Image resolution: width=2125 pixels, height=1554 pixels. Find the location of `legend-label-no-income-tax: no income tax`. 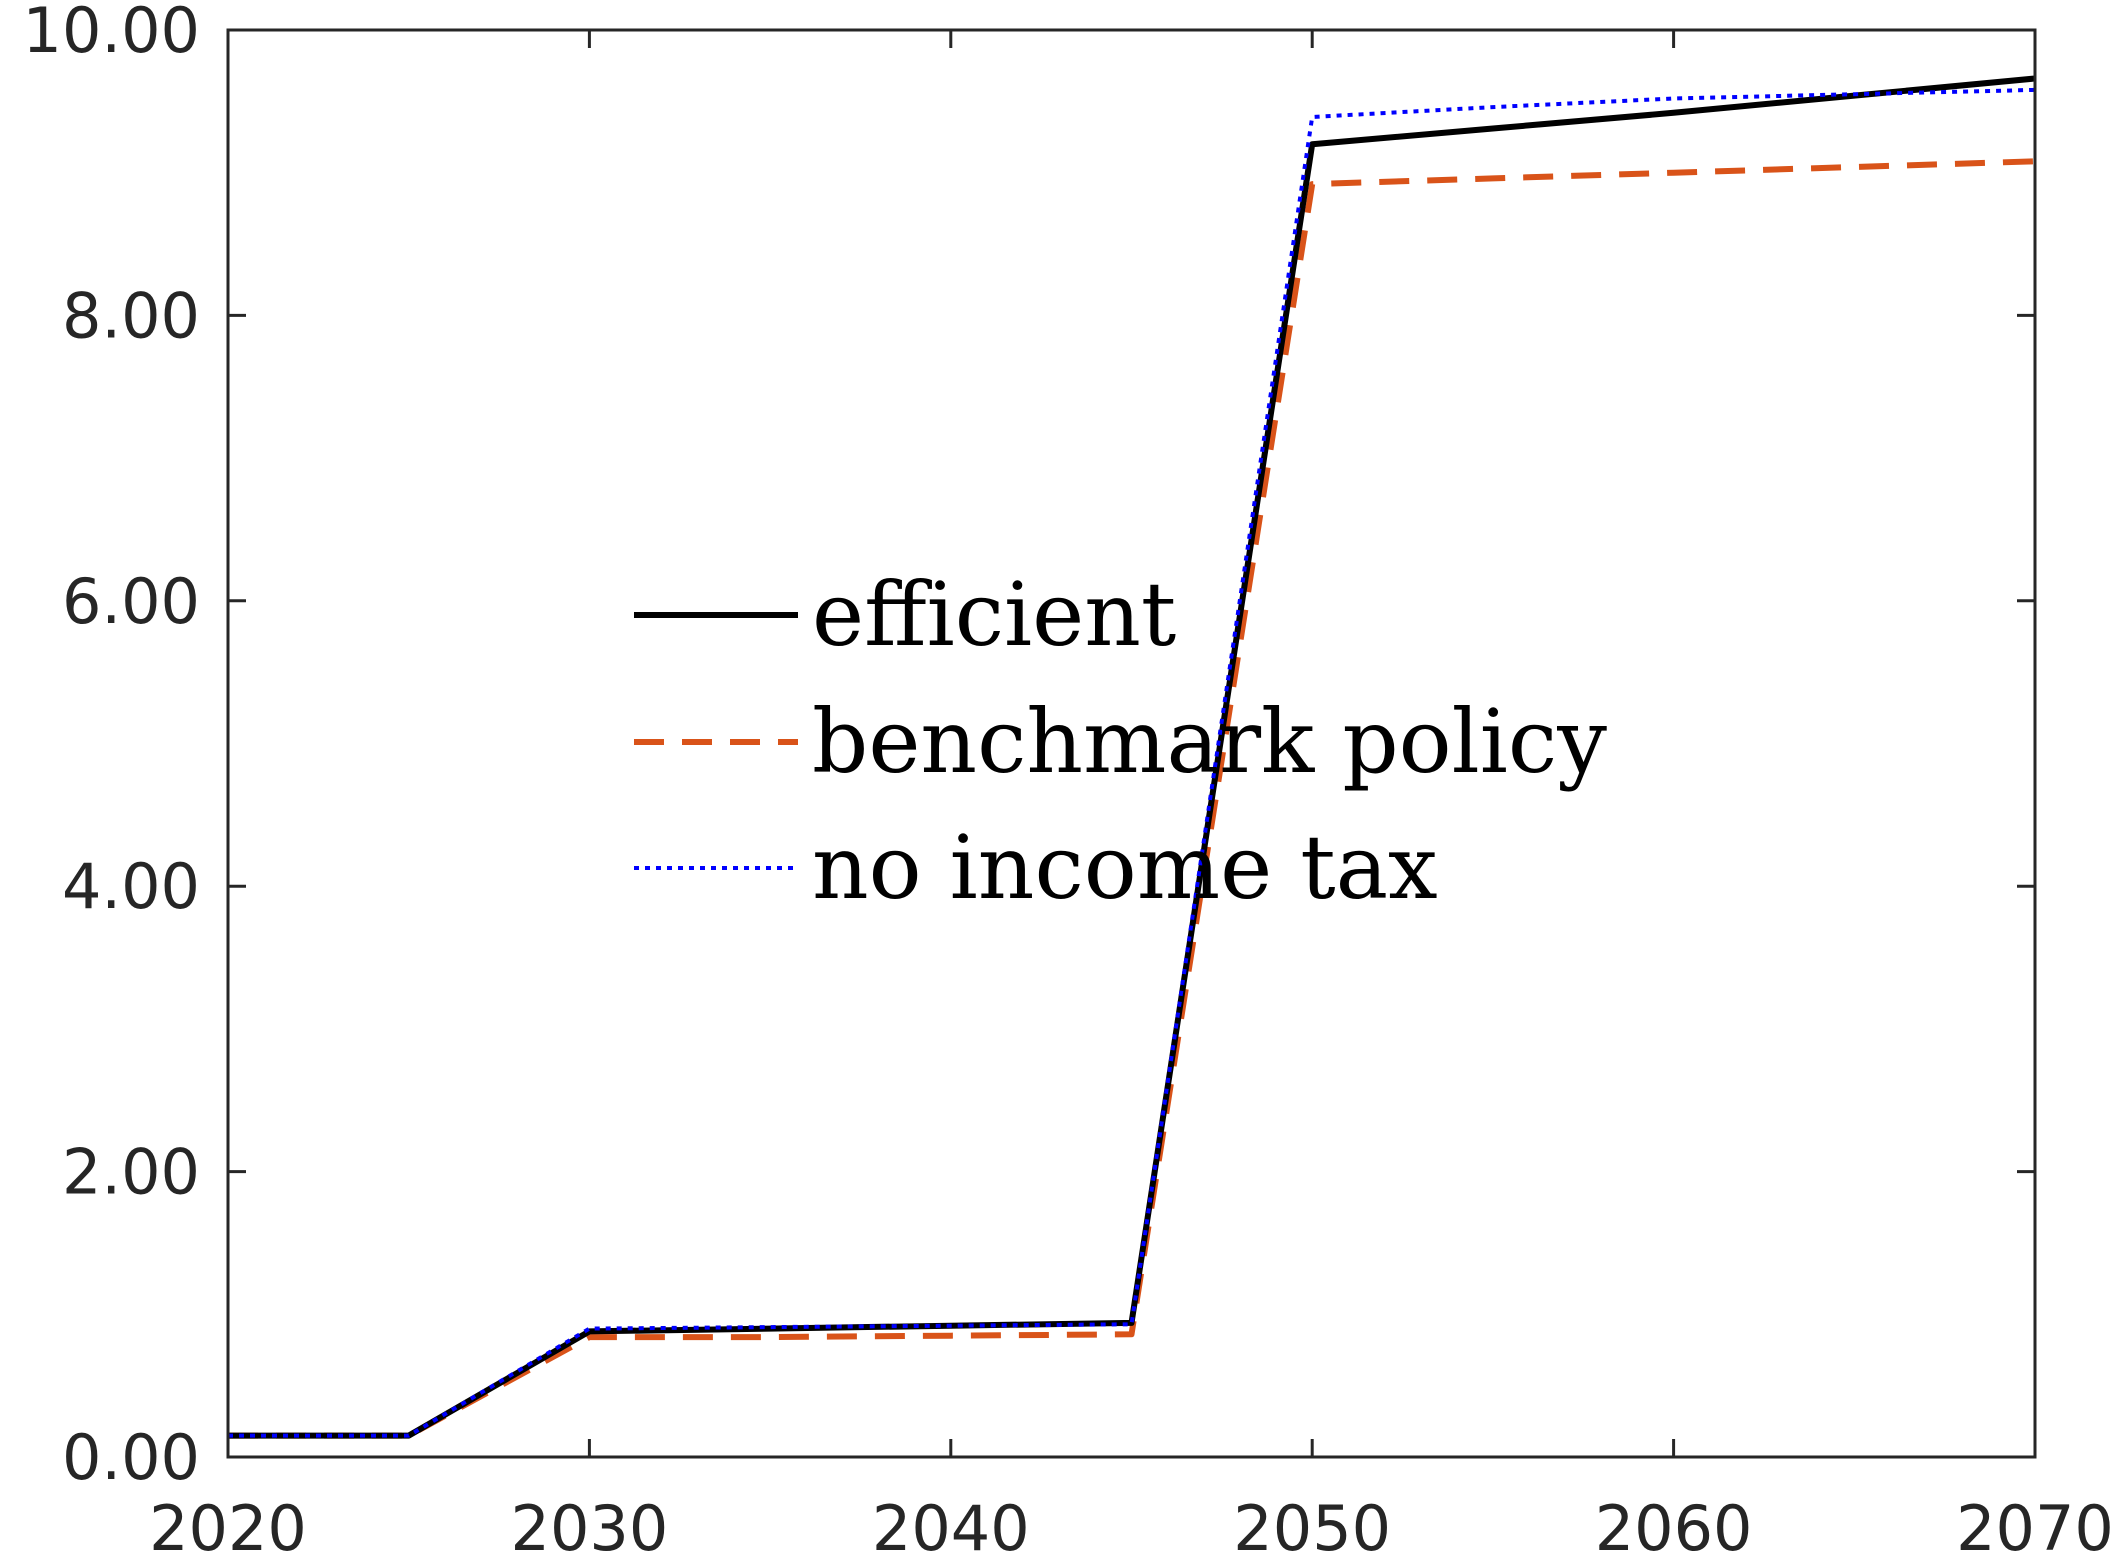

legend-label-no-income-tax: no income tax is located at coordinates (1125, 867).